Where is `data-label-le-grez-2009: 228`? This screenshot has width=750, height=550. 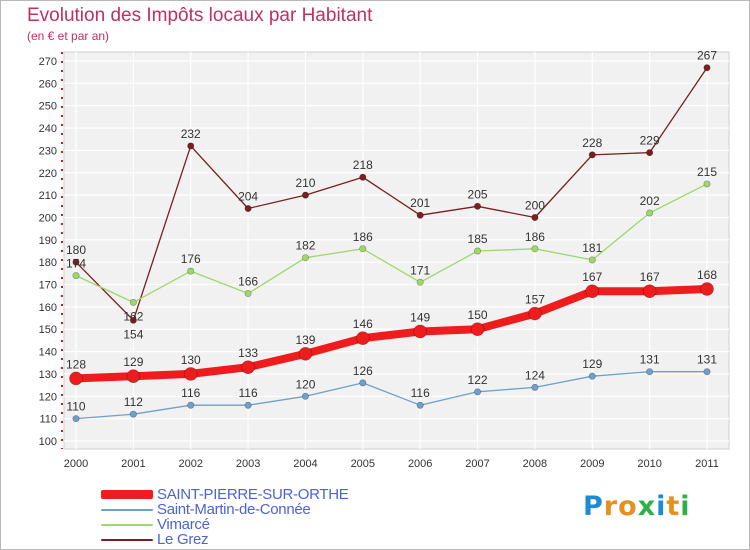
data-label-le-grez-2009: 228 is located at coordinates (592, 143).